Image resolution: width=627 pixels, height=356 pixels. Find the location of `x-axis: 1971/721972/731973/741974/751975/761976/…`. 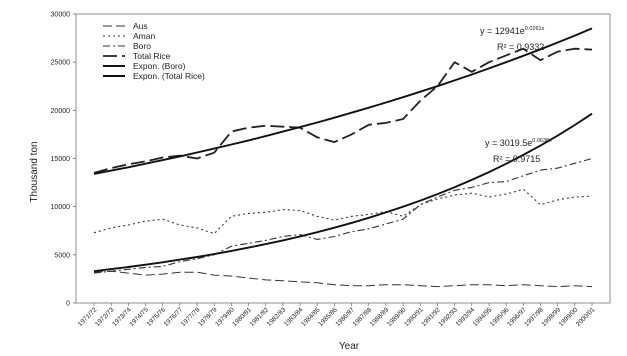

x-axis: 1971/721972/731973/741974/751975/761976/… is located at coordinates (337, 315).